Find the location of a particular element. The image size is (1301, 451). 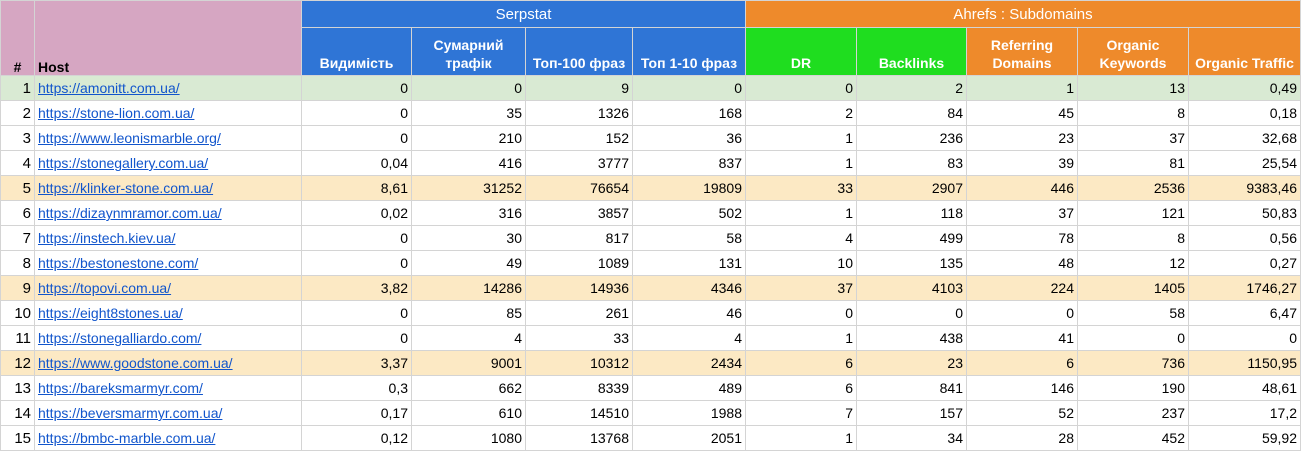

host-cell: https://eight8stones.ua/ is located at coordinates (168, 313).